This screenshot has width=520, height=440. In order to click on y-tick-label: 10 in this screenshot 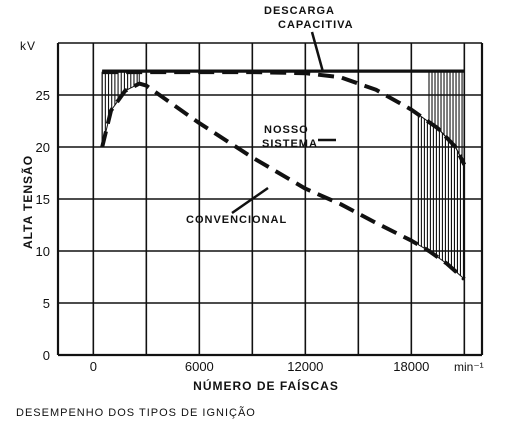, I will do `click(43, 251)`.